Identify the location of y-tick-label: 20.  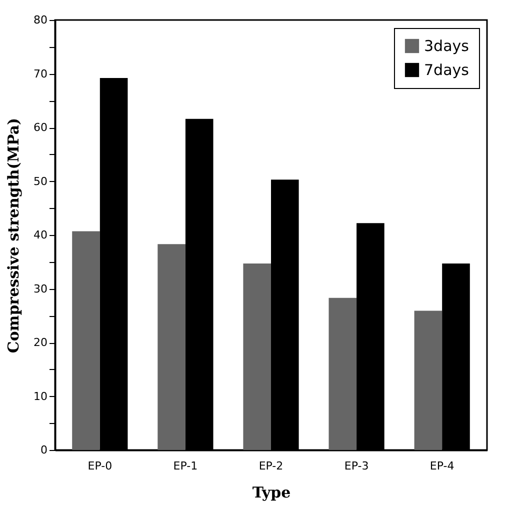
(41, 342).